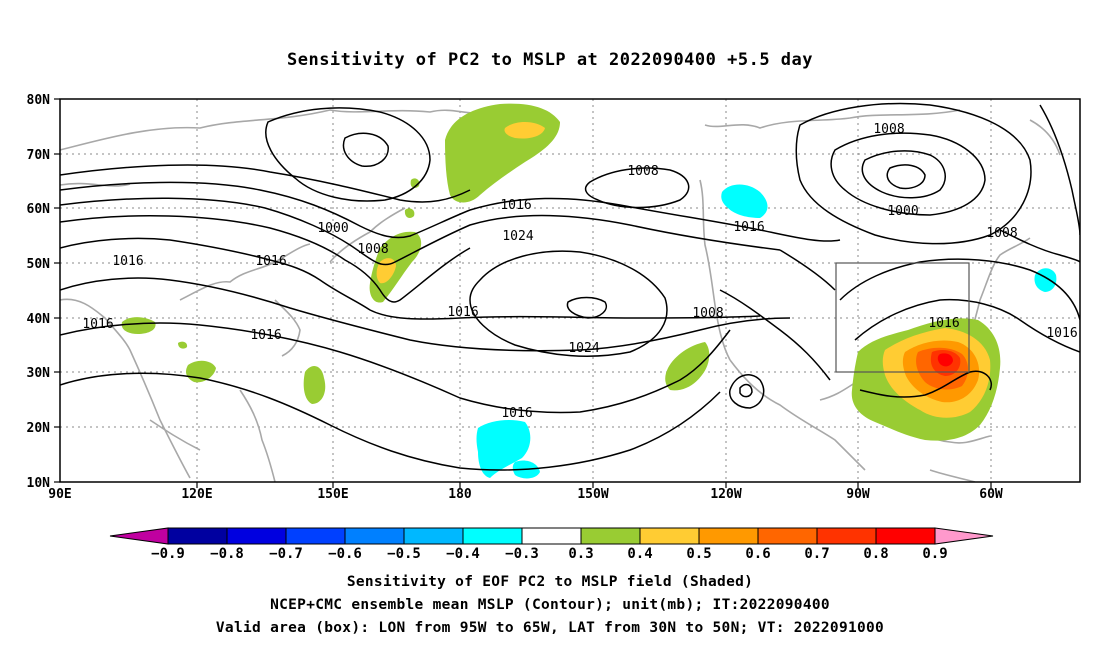 The width and height of the screenshot is (1100, 650). What do you see at coordinates (525, 494) in the screenshot?
I see `lon-labels: 90E 120E 150E 180 150W 120W 90W 60W` at bounding box center [525, 494].